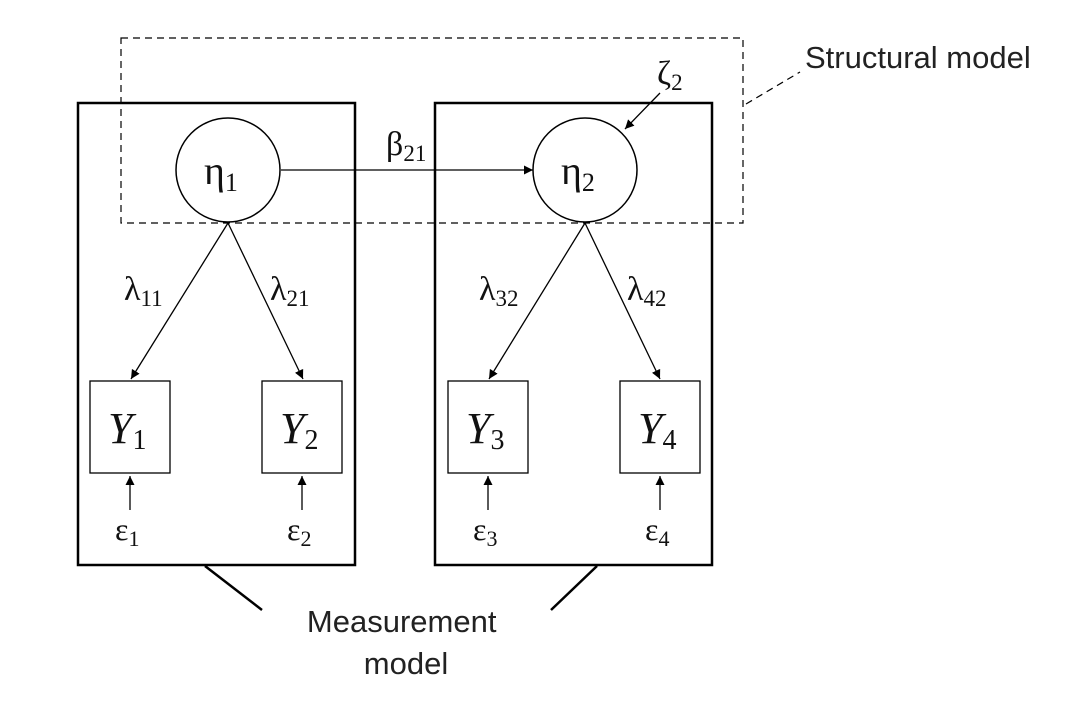 This screenshot has height=701, width=1077. What do you see at coordinates (402, 621) in the screenshot?
I see `measurement-model-label-line1: Measurement` at bounding box center [402, 621].